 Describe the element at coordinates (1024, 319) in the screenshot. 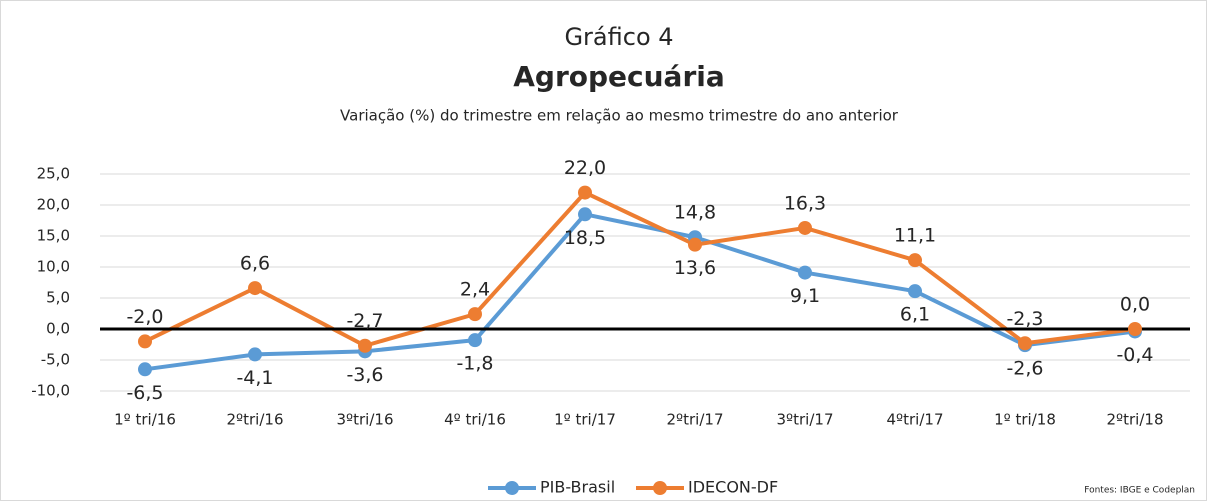

I see `data-label: -2,3` at that location.